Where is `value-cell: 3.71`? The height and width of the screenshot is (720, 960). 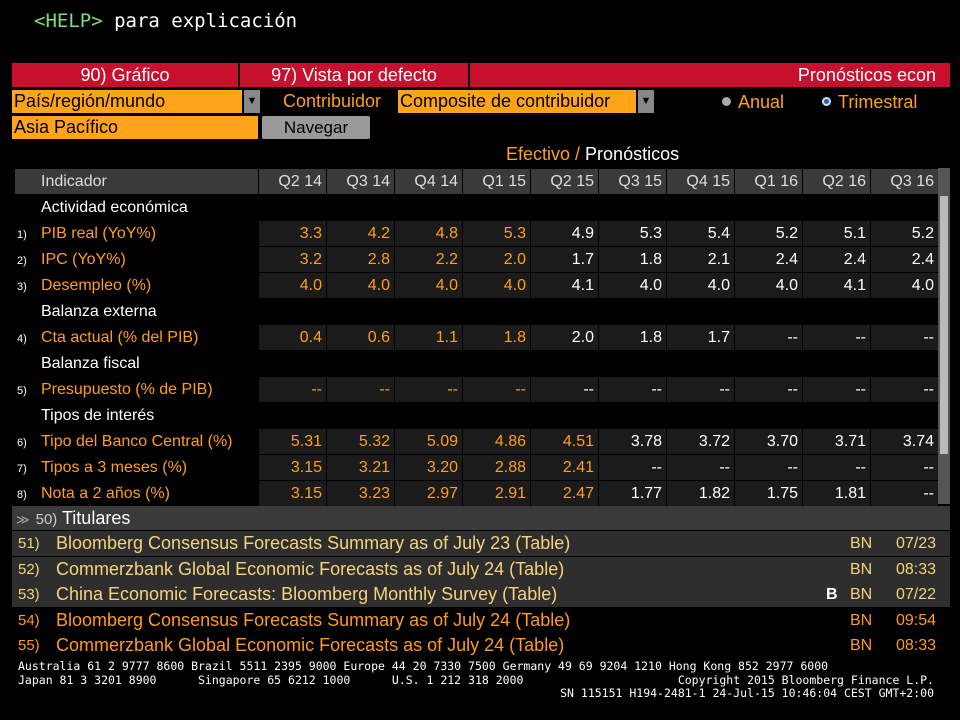
value-cell: 3.71 is located at coordinates (836, 441).